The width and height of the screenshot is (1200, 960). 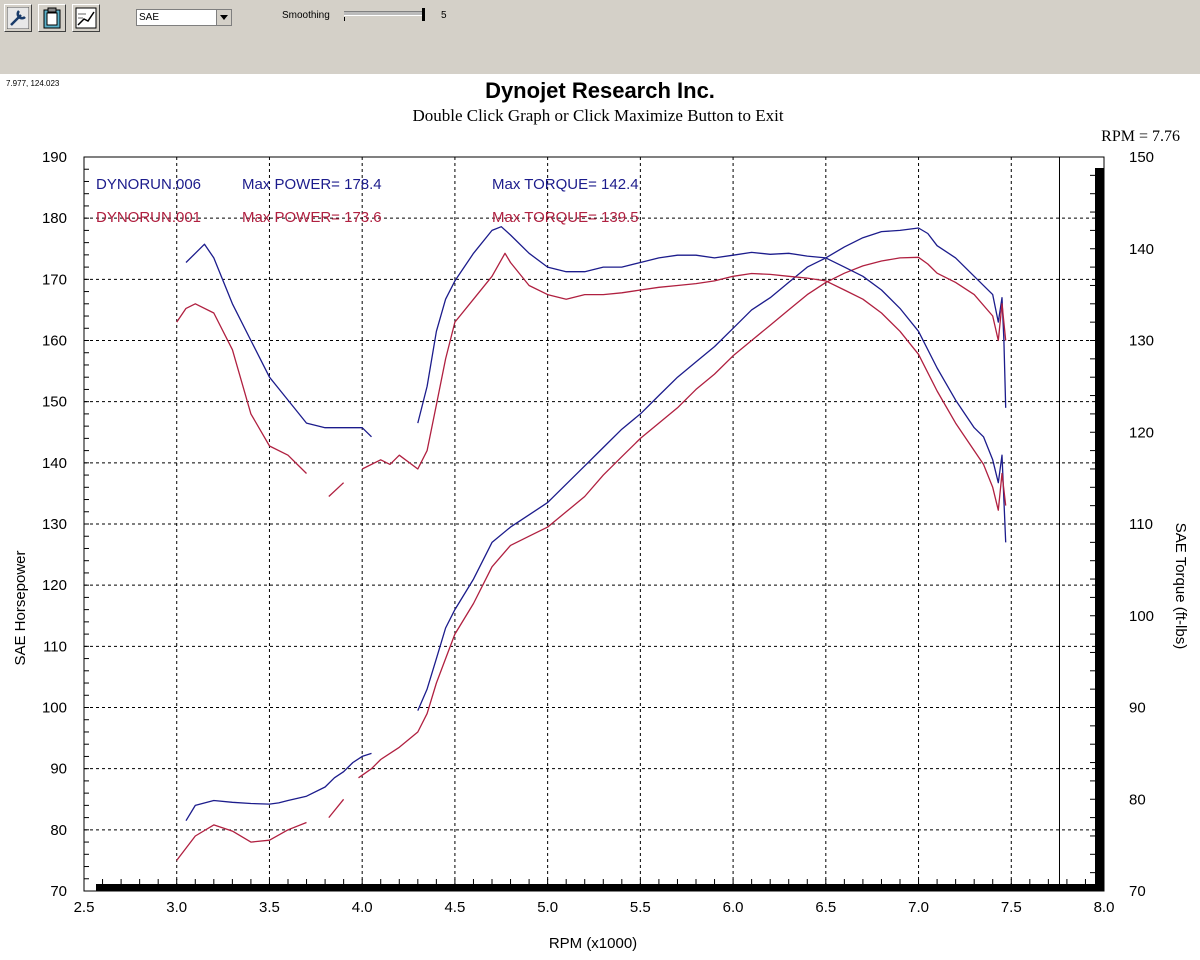 What do you see at coordinates (33, 83) in the screenshot?
I see `coordinate-readout: 7.977, 124.023` at bounding box center [33, 83].